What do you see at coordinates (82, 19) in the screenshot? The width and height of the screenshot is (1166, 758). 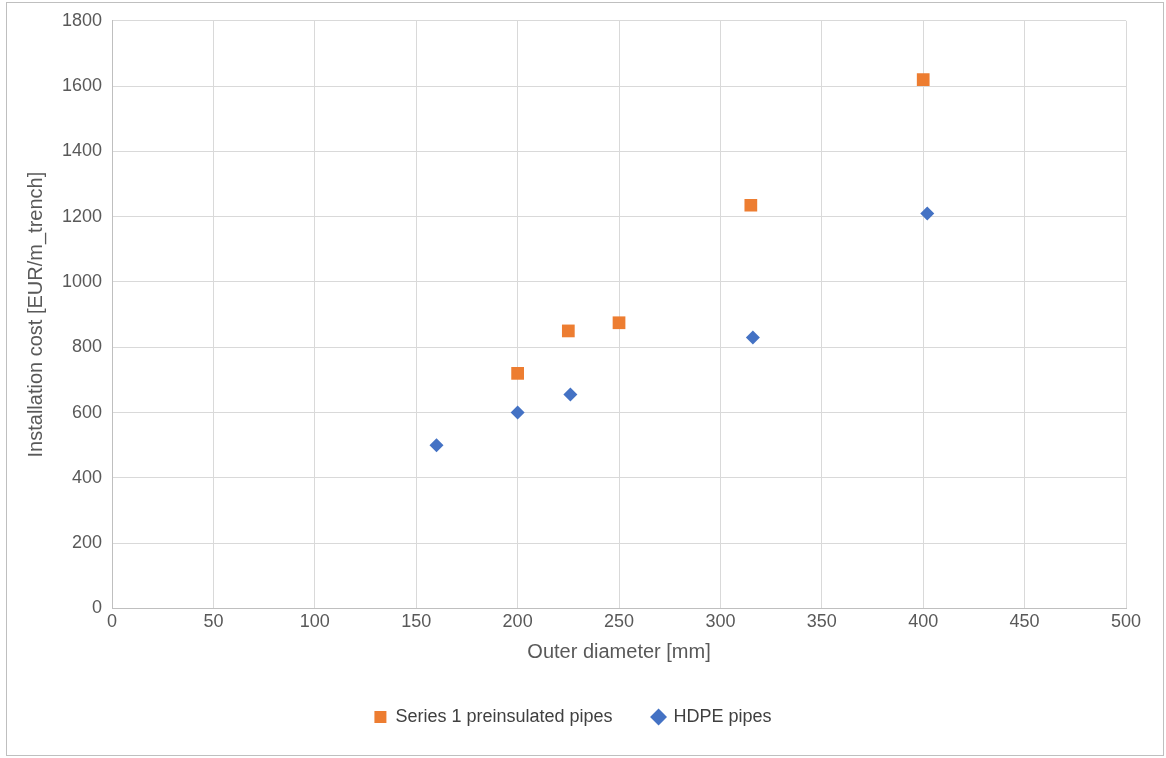 I see `y-tick-label: 1800` at bounding box center [82, 19].